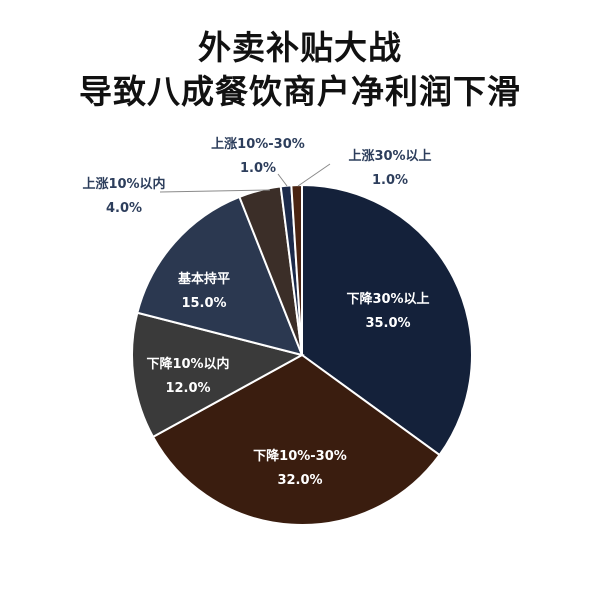 This screenshot has height=600, width=600. What do you see at coordinates (258, 144) in the screenshot?
I see `slice-category-6: 上涨10%-30%` at bounding box center [258, 144].